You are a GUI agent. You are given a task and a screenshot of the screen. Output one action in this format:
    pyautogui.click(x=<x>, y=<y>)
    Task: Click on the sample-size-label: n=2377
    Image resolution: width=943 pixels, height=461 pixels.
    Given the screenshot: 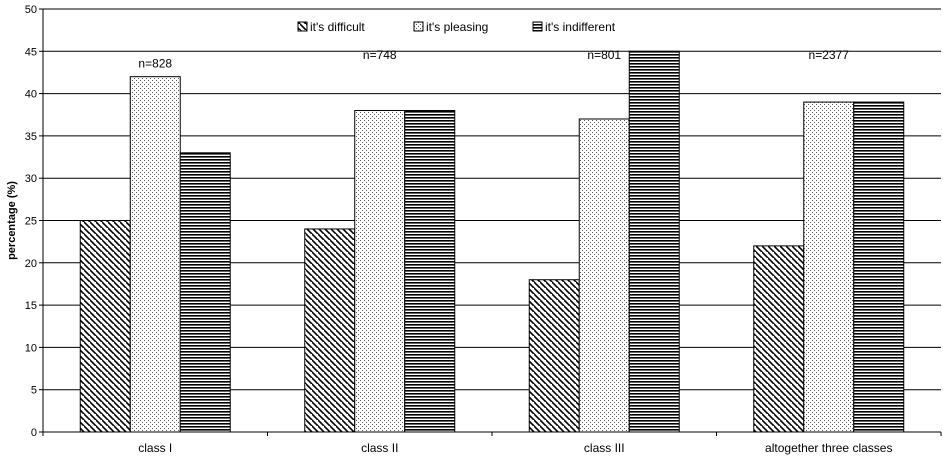 What is the action you would take?
    pyautogui.click(x=829, y=55)
    